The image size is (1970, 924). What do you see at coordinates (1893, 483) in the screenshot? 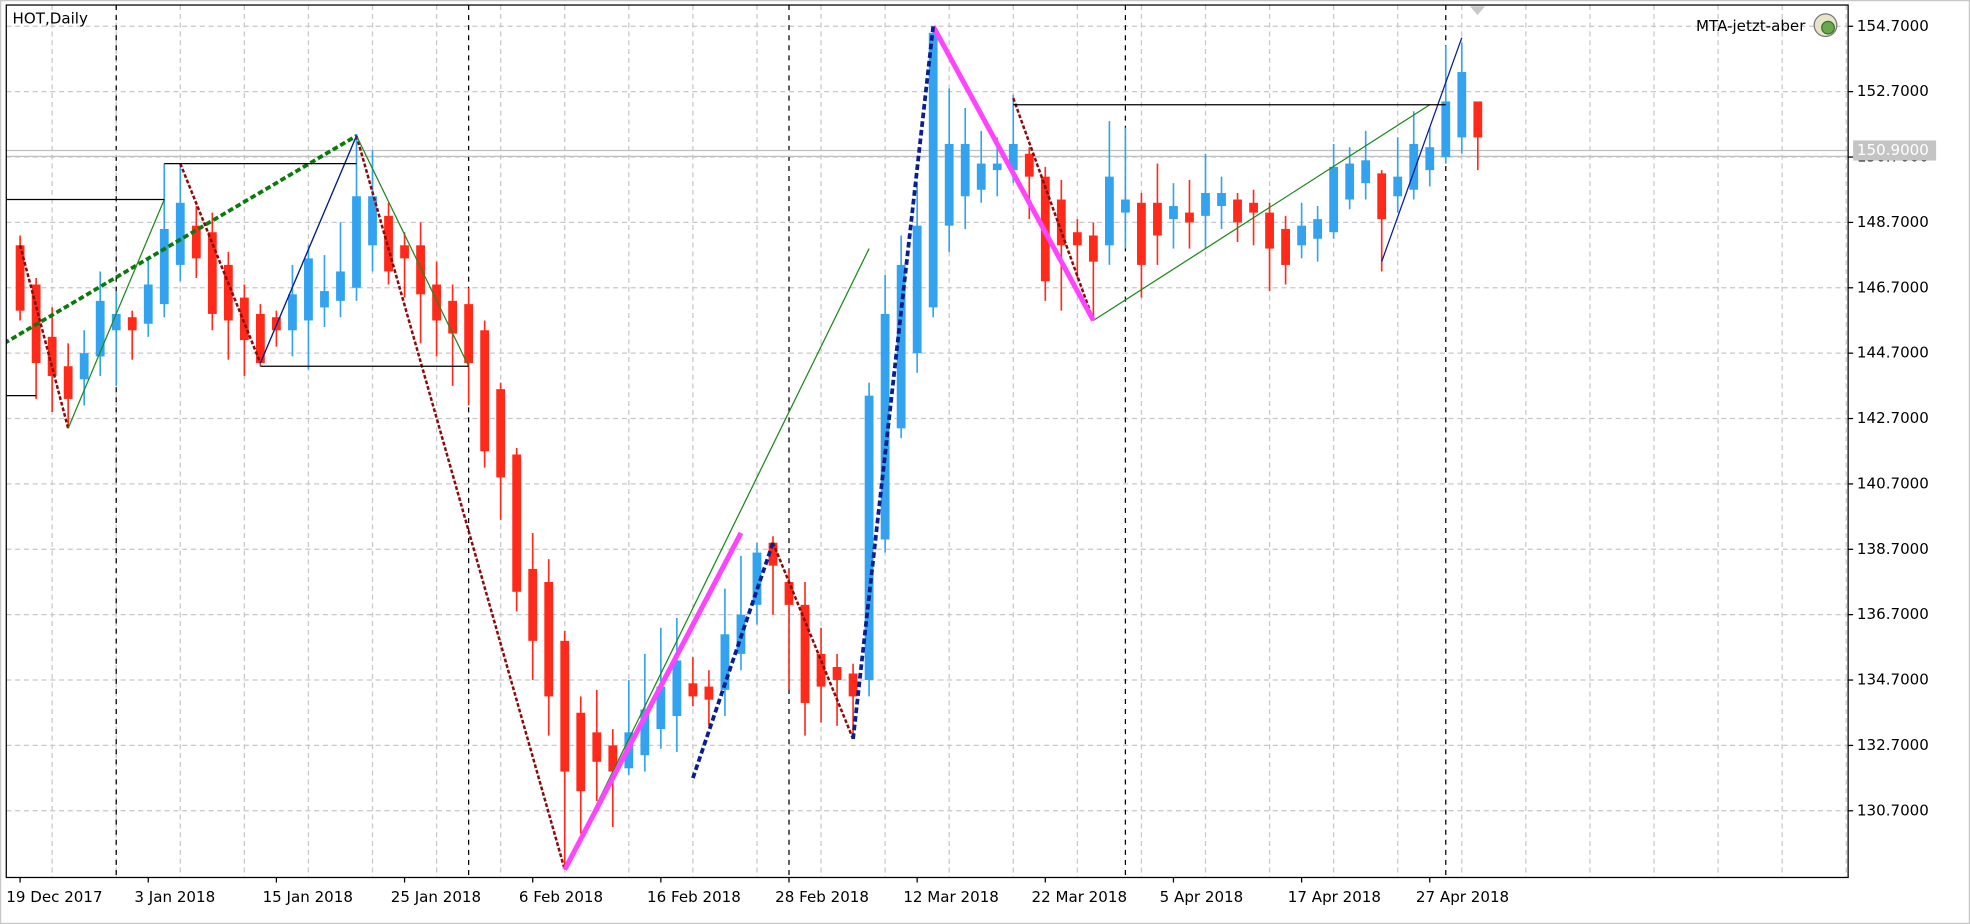
I see `y-tick-label: 140.7000` at bounding box center [1893, 483].